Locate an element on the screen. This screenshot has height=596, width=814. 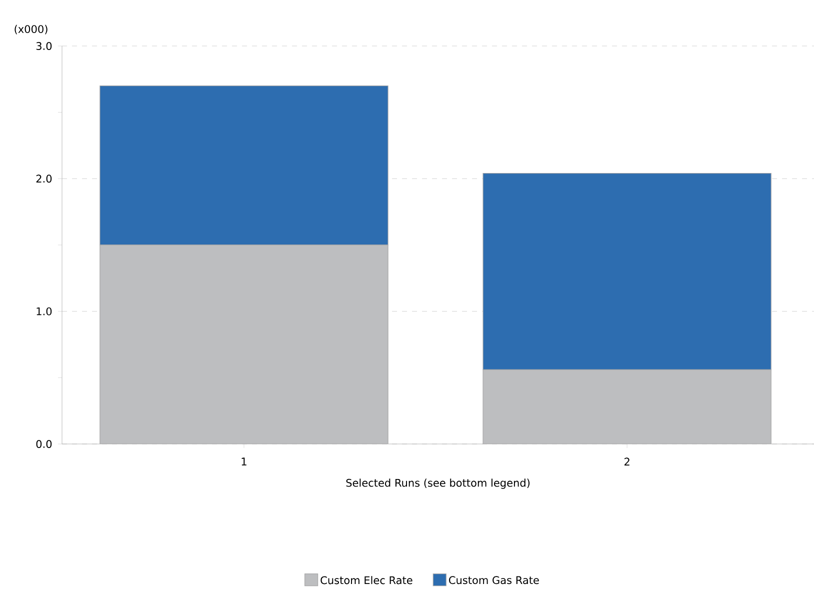
x-tick-label: 2 is located at coordinates (627, 462).